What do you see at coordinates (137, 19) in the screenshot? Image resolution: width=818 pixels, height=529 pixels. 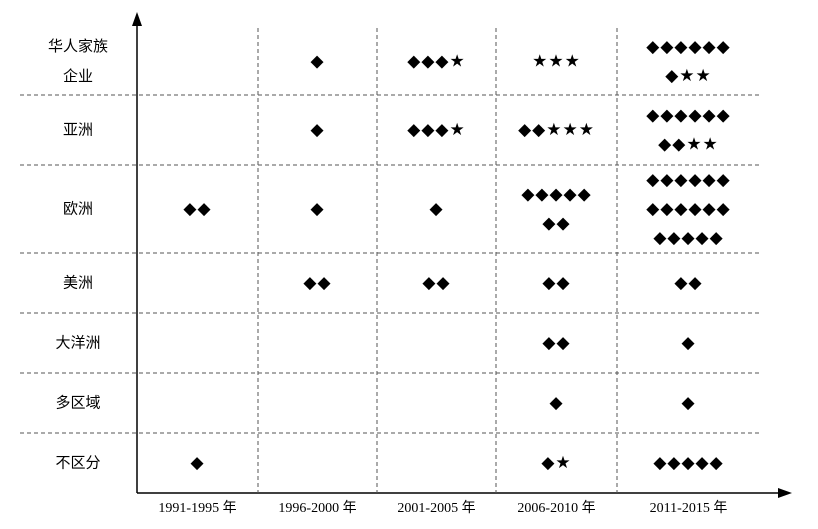 I see `y-axis-arrow` at bounding box center [137, 19].